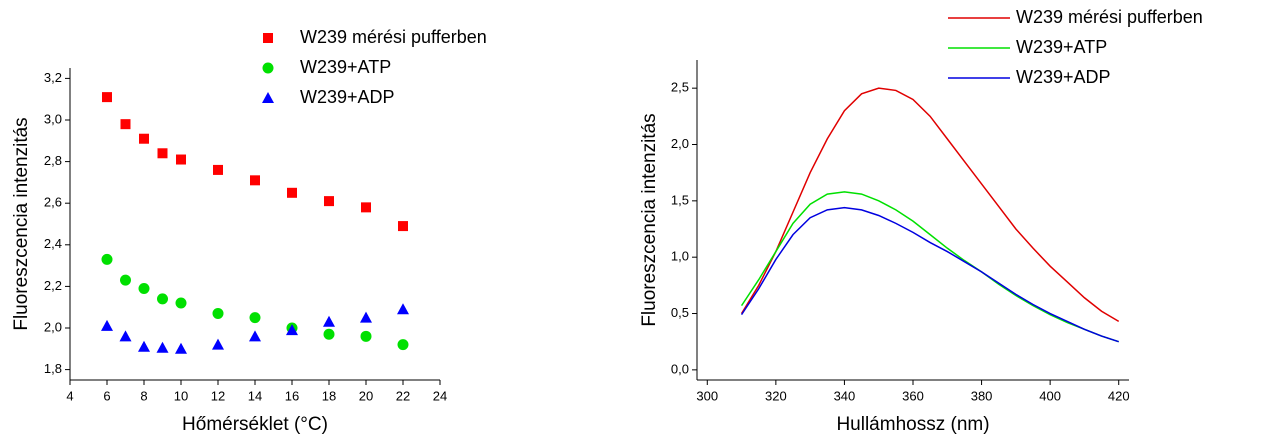 This screenshot has width=1275, height=446. Describe the element at coordinates (69, 395) in the screenshot. I see `x-tick-label: 4` at that location.